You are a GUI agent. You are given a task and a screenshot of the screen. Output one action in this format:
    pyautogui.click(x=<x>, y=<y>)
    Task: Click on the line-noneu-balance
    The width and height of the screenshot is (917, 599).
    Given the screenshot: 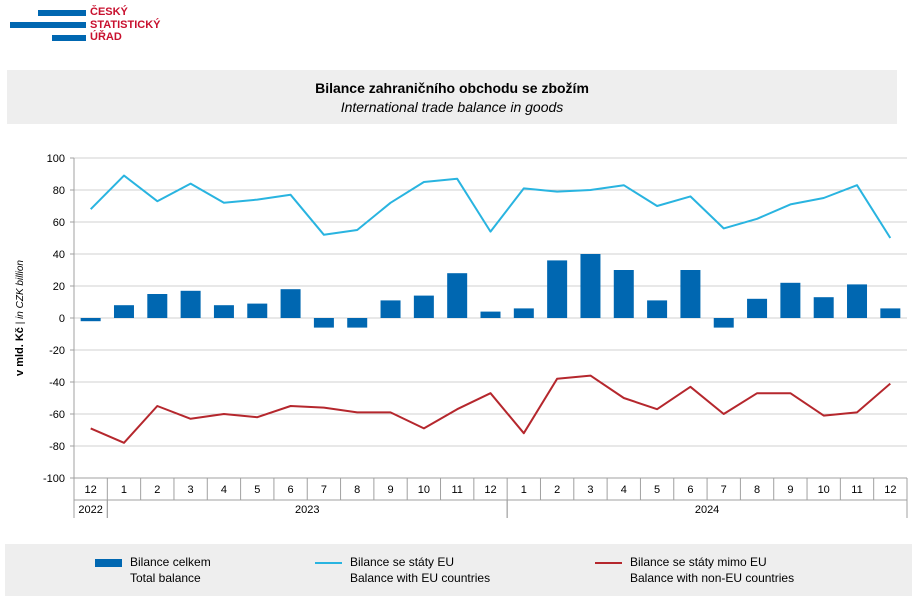 What is the action you would take?
    pyautogui.click(x=490, y=409)
    